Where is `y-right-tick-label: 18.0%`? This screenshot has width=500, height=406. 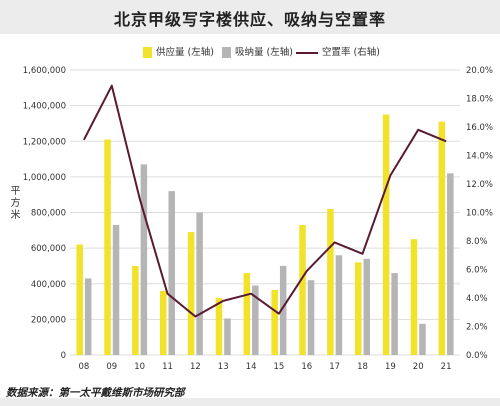 y-right-tick-label: 18.0% is located at coordinates (479, 100).